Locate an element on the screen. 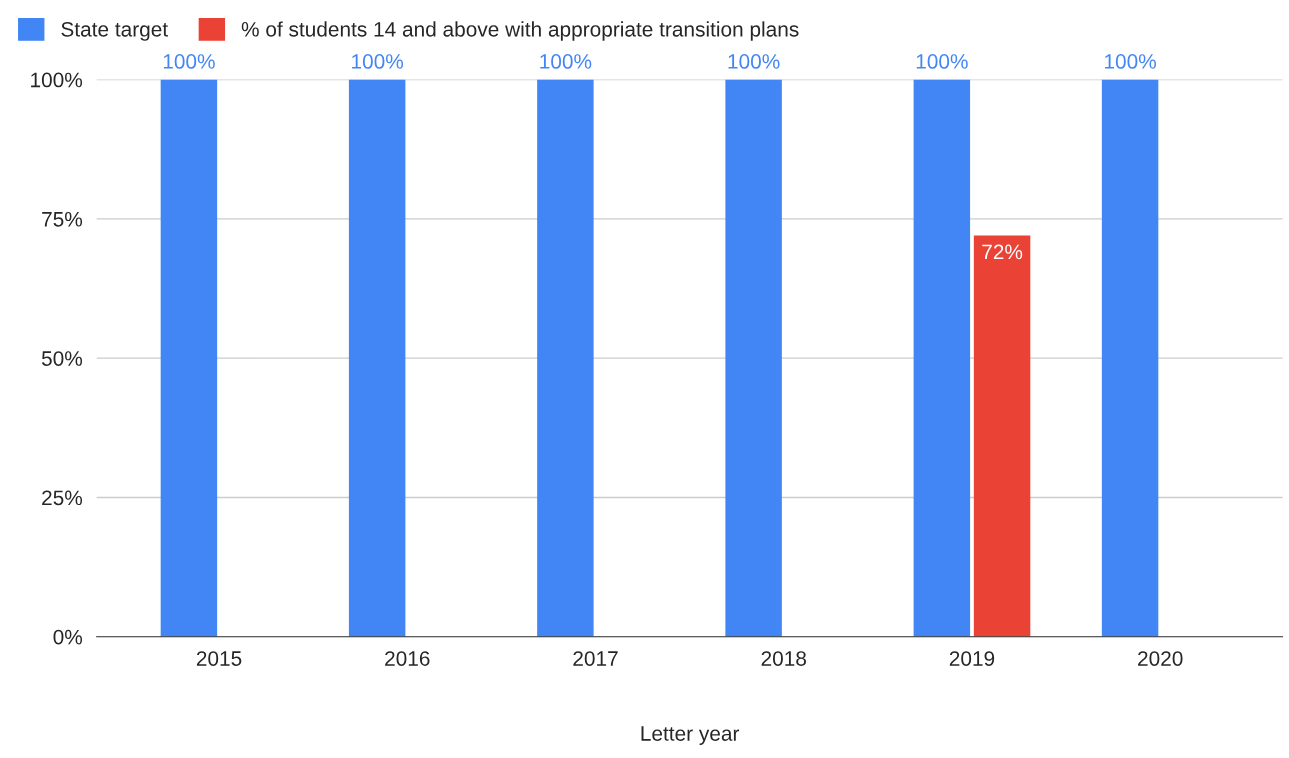  x-tick-label: 2016 is located at coordinates (407, 658).